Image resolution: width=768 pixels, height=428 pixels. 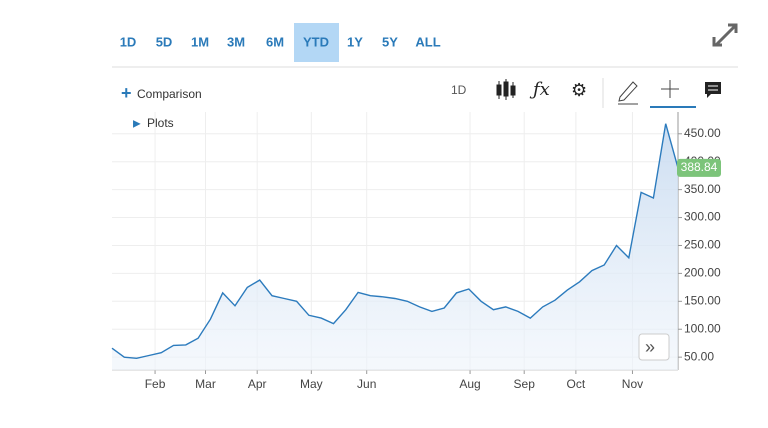 I want to click on y-tick-label: 350.00, so click(x=702, y=189).